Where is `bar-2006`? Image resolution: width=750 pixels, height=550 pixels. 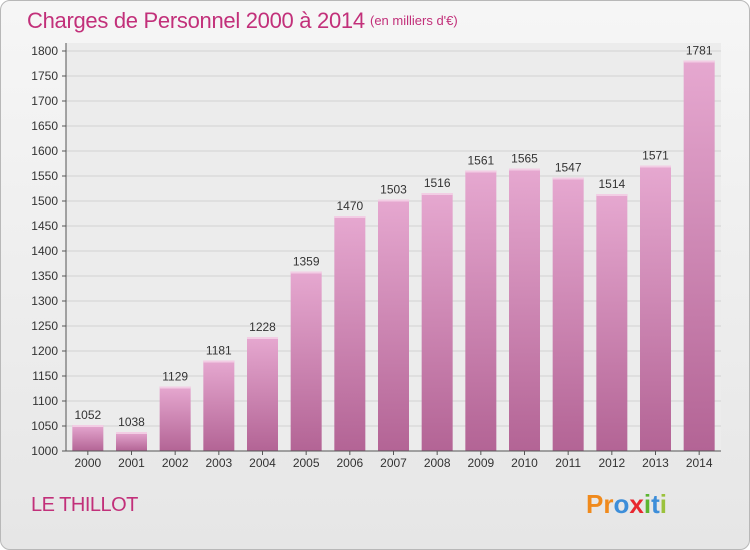 bar-2006 is located at coordinates (350, 333).